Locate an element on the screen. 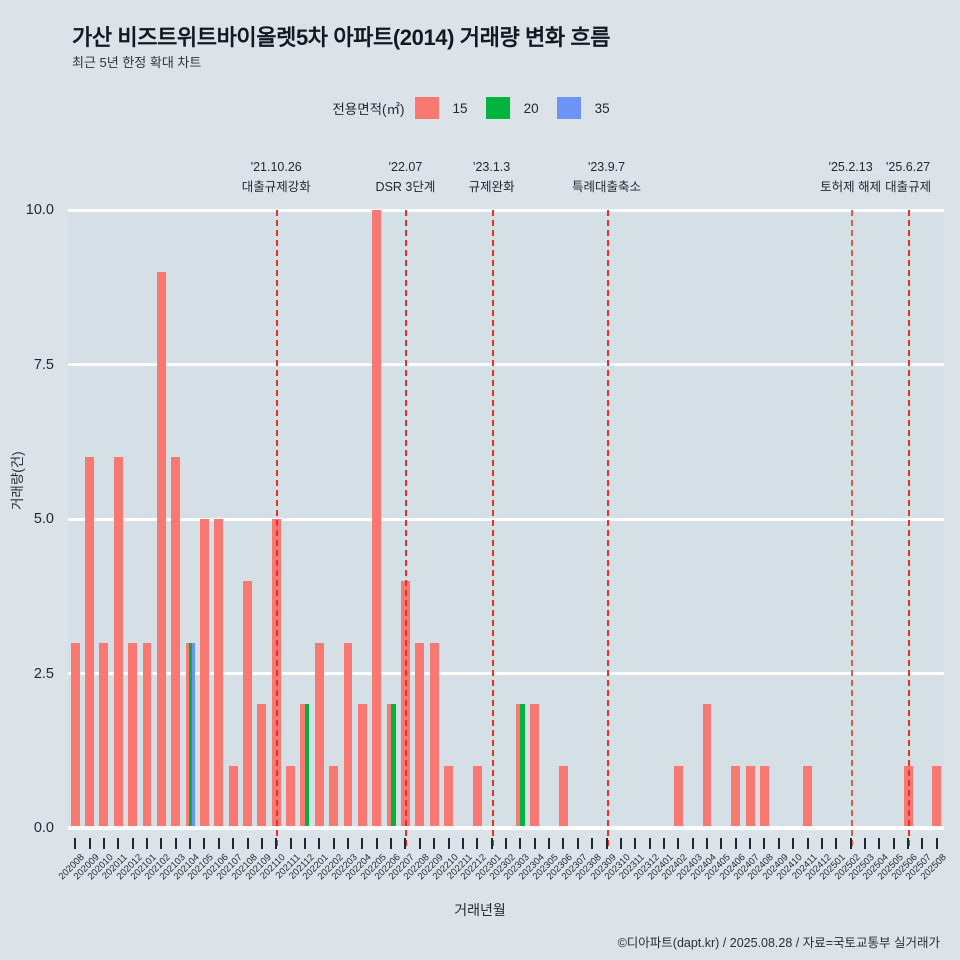  event-line-특례대출축소 is located at coordinates (607, 528).